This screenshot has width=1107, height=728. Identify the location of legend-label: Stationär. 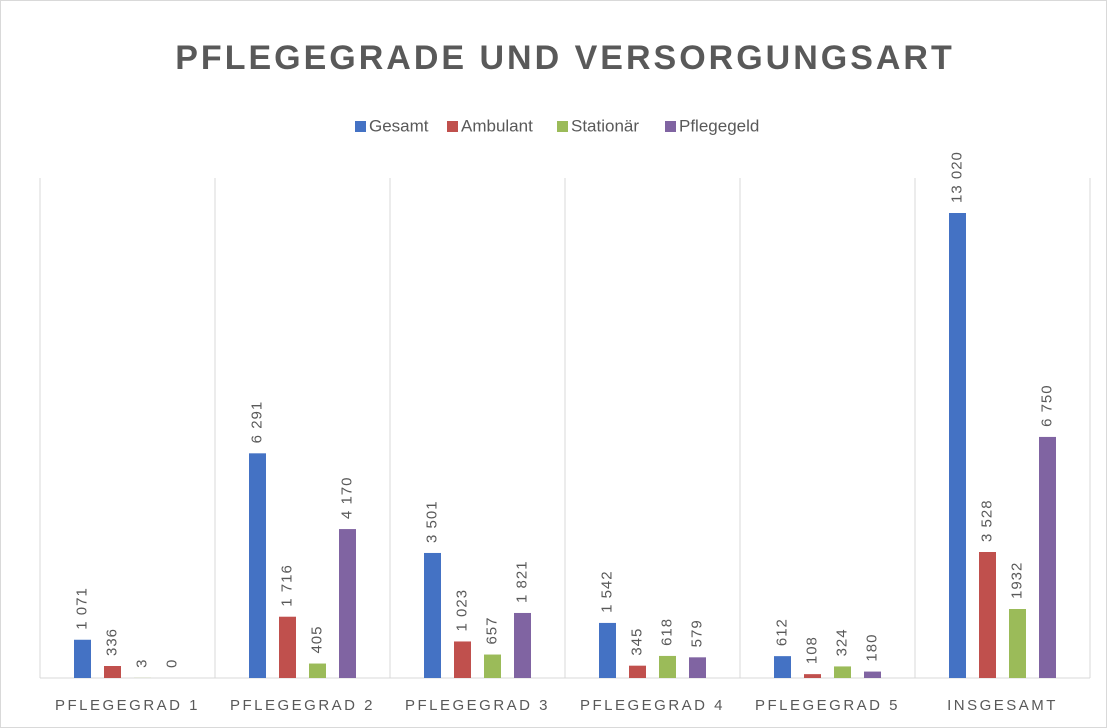
(605, 125).